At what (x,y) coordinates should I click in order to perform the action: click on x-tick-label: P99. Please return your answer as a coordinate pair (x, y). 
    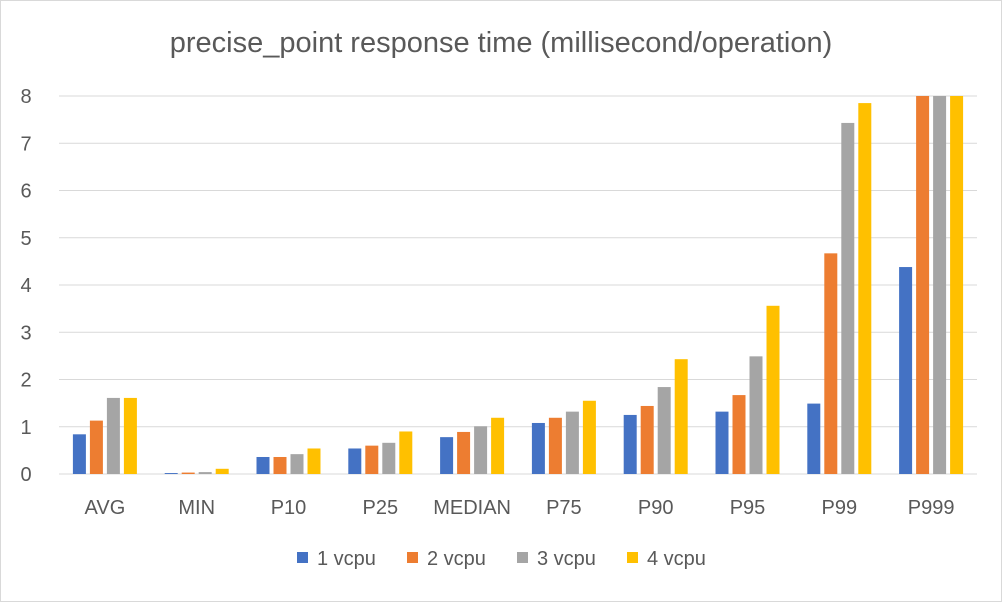
    Looking at the image, I should click on (840, 508).